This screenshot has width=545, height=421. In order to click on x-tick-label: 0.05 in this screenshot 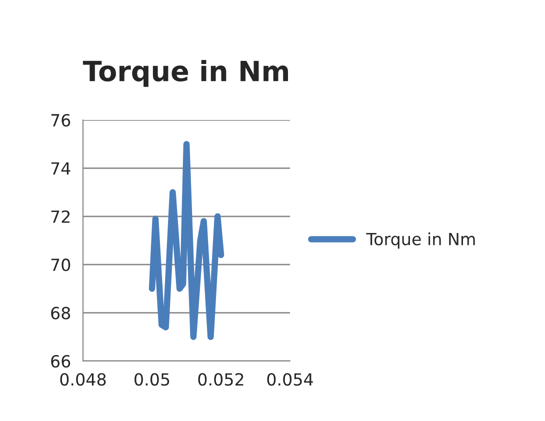, I will do `click(152, 379)`.